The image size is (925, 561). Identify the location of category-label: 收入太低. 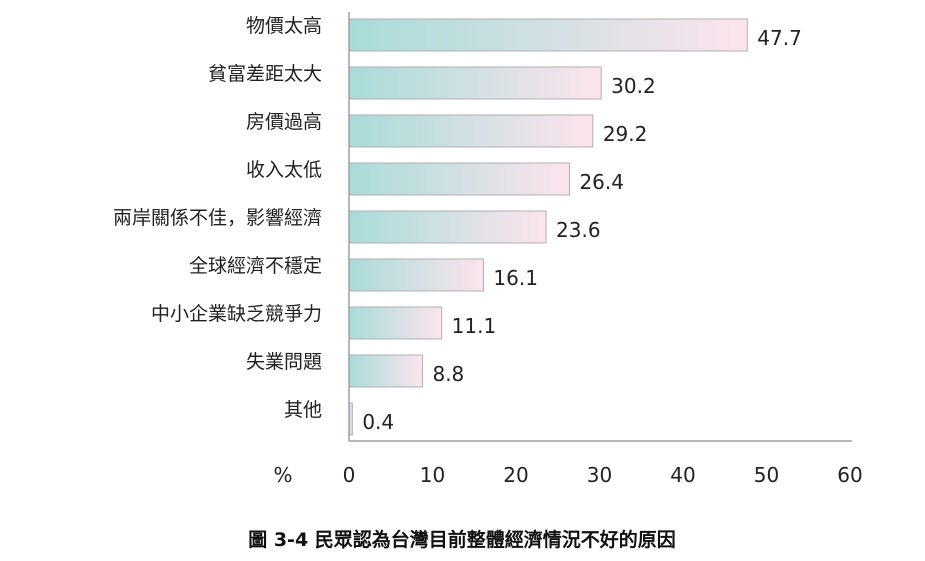
(284, 170).